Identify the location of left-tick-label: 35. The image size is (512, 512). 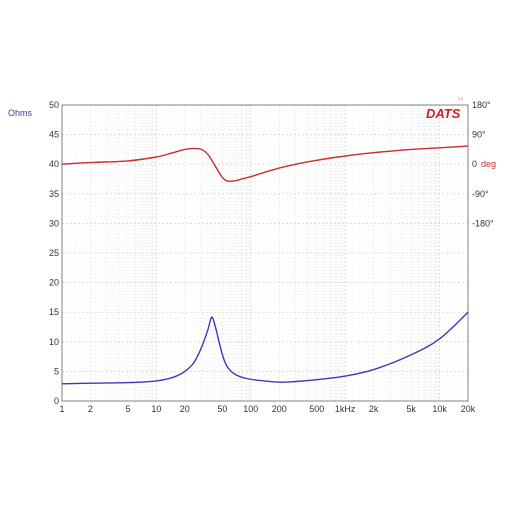
(54, 194).